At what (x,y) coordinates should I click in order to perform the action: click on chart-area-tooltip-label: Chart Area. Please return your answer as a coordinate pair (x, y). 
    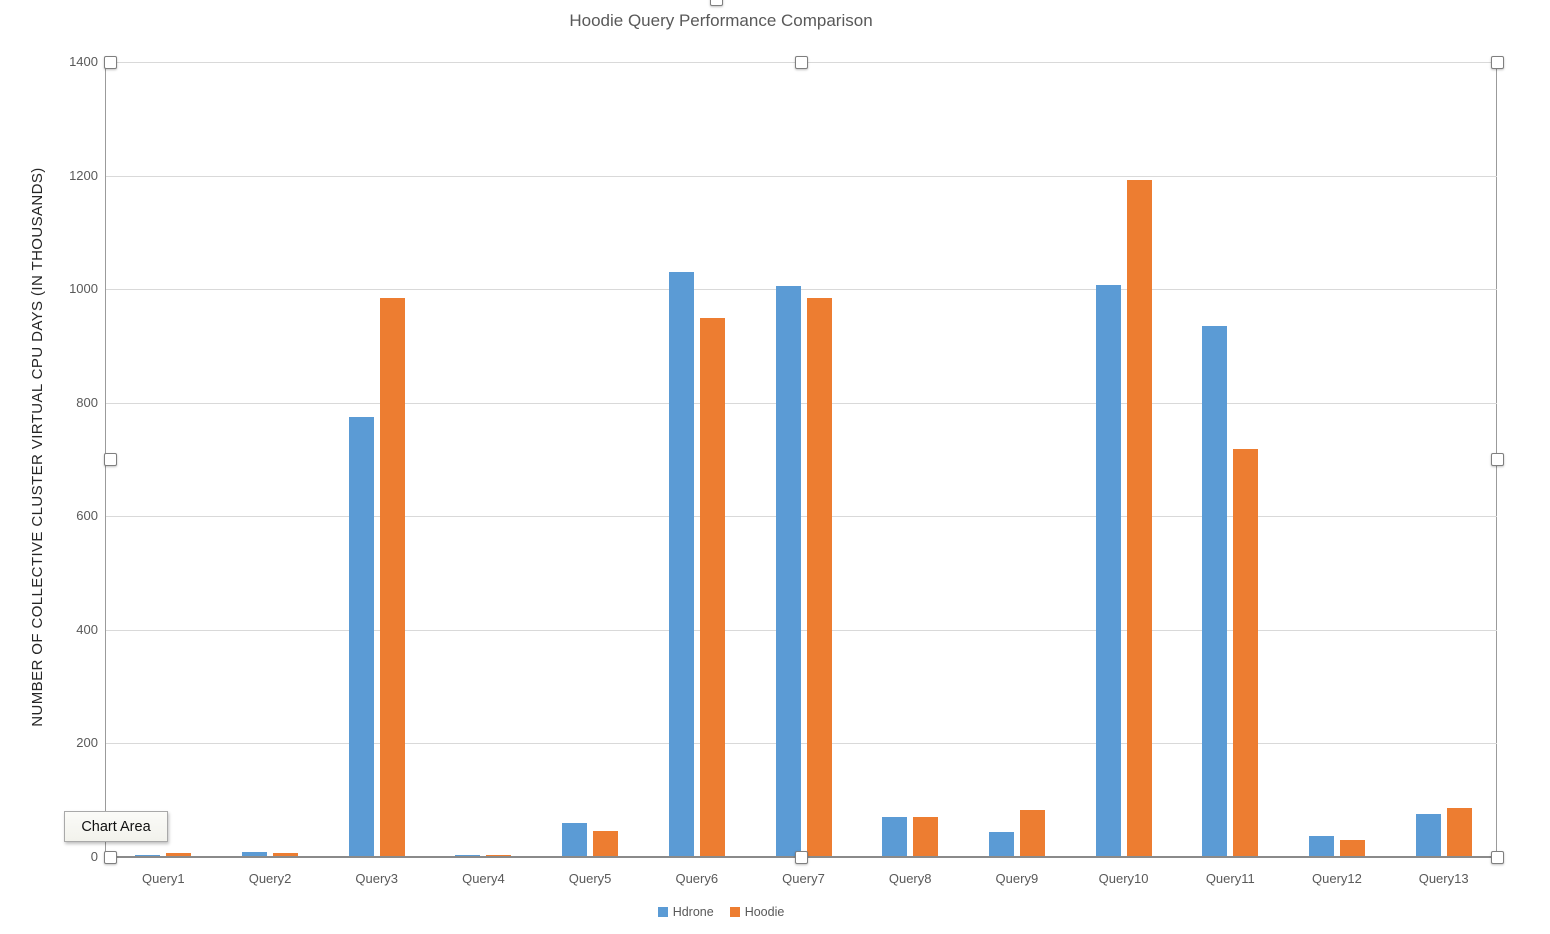
    Looking at the image, I should click on (116, 826).